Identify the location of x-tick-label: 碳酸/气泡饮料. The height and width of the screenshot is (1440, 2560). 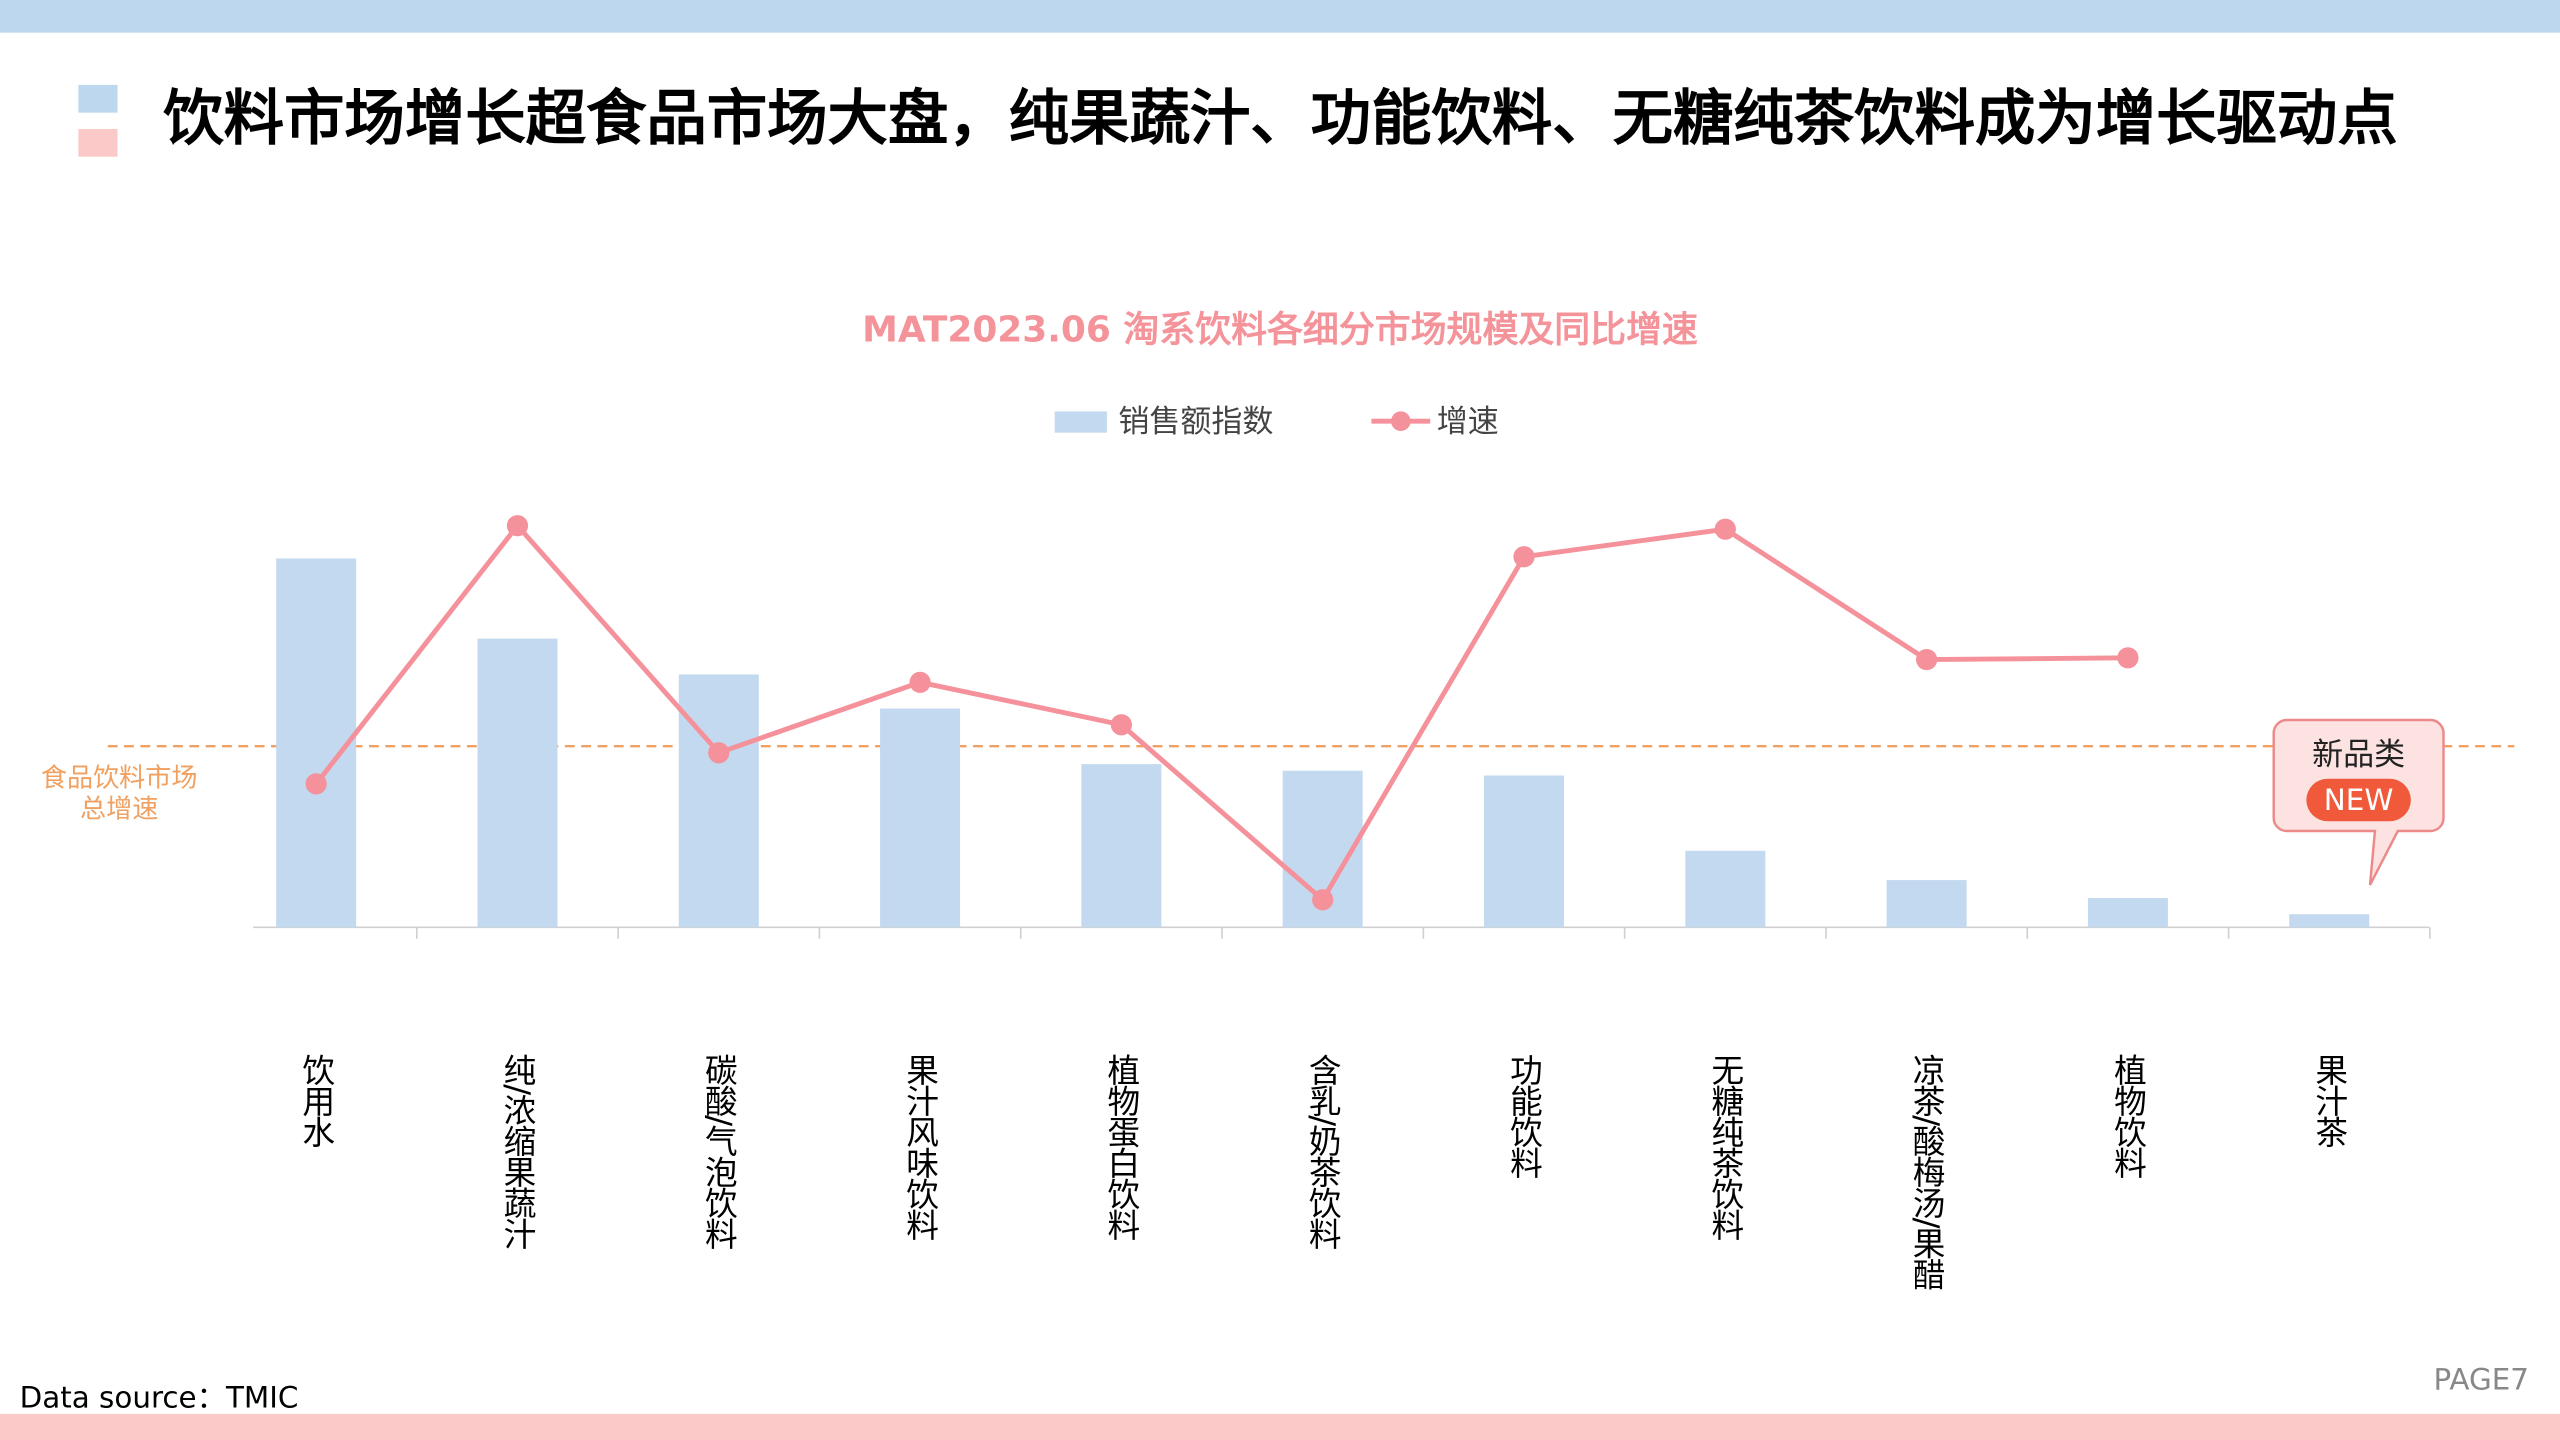
(719, 1151).